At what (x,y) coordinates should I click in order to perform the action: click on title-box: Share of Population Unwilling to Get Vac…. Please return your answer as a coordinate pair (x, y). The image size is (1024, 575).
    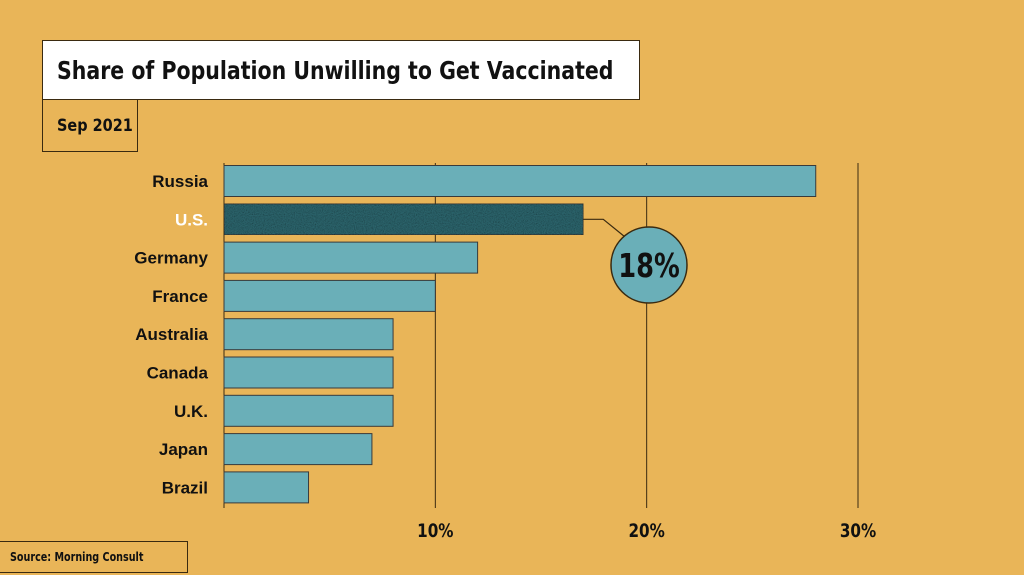
    Looking at the image, I should click on (341, 70).